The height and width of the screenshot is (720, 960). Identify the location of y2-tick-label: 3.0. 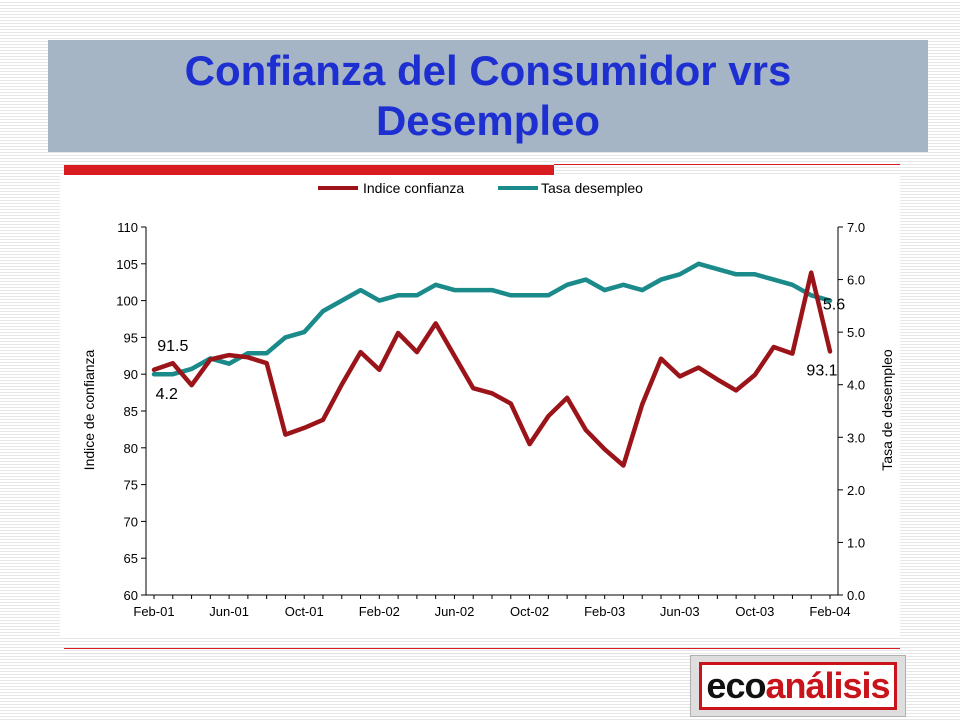
(856, 437).